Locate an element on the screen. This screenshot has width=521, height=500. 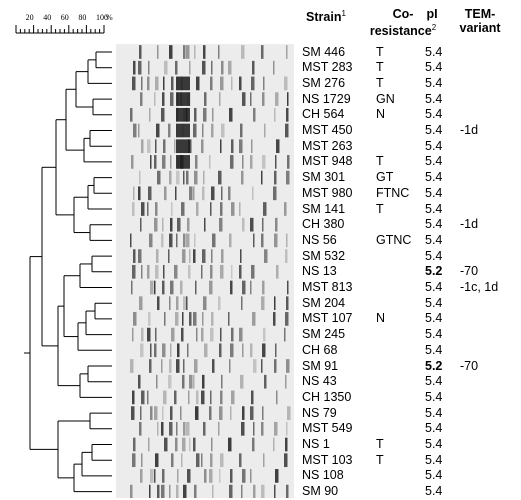
strain-label: CH 1350 is located at coordinates (327, 396).